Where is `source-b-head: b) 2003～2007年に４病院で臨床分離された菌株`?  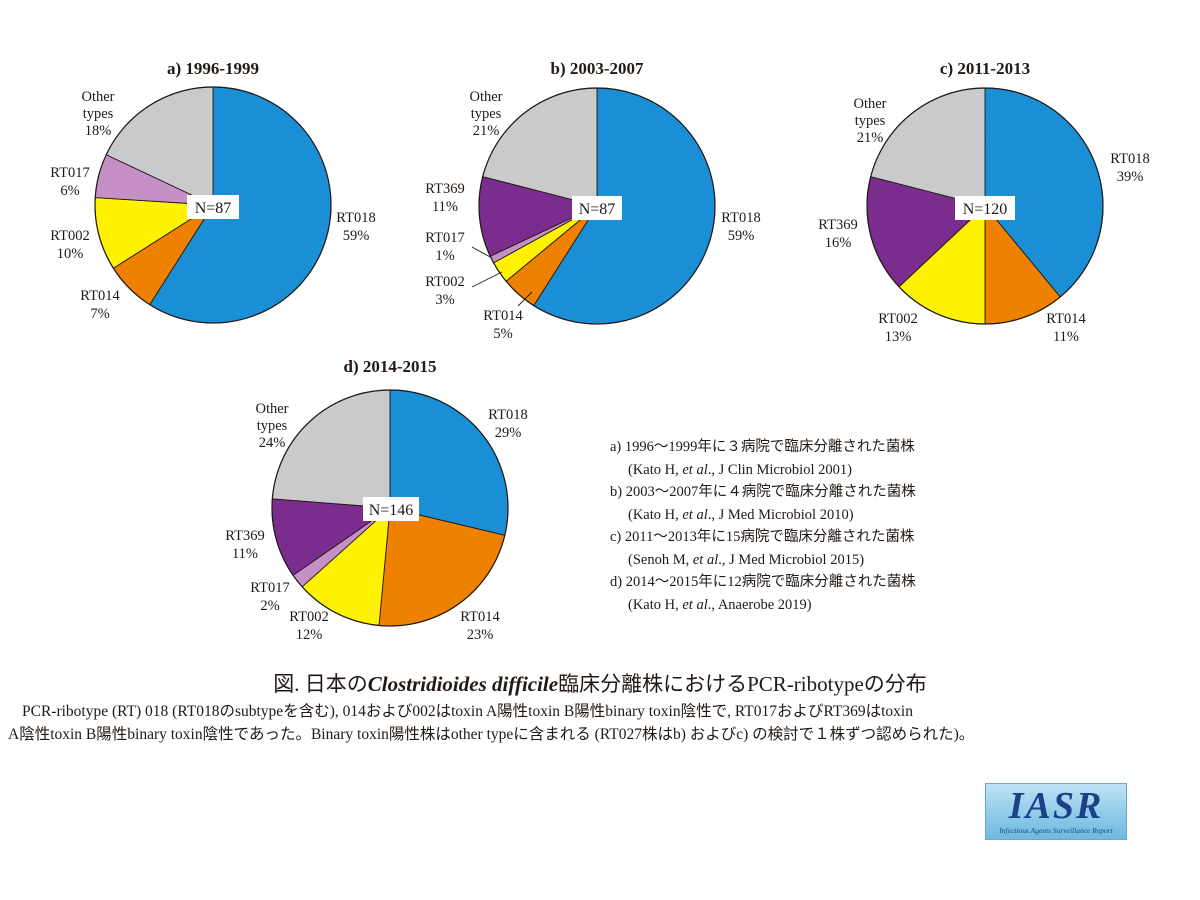 source-b-head: b) 2003～2007年に４病院で臨床分離された菌株 is located at coordinates (763, 492).